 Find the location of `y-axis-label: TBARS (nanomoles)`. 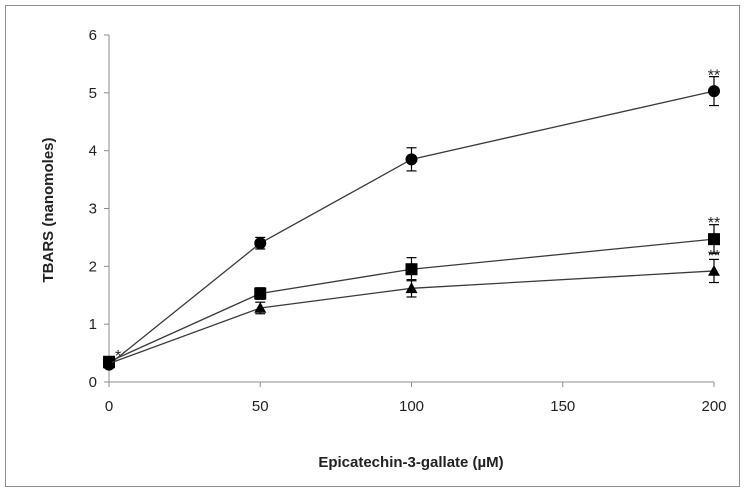

y-axis-label: TBARS (nanomoles) is located at coordinates (48, 209).